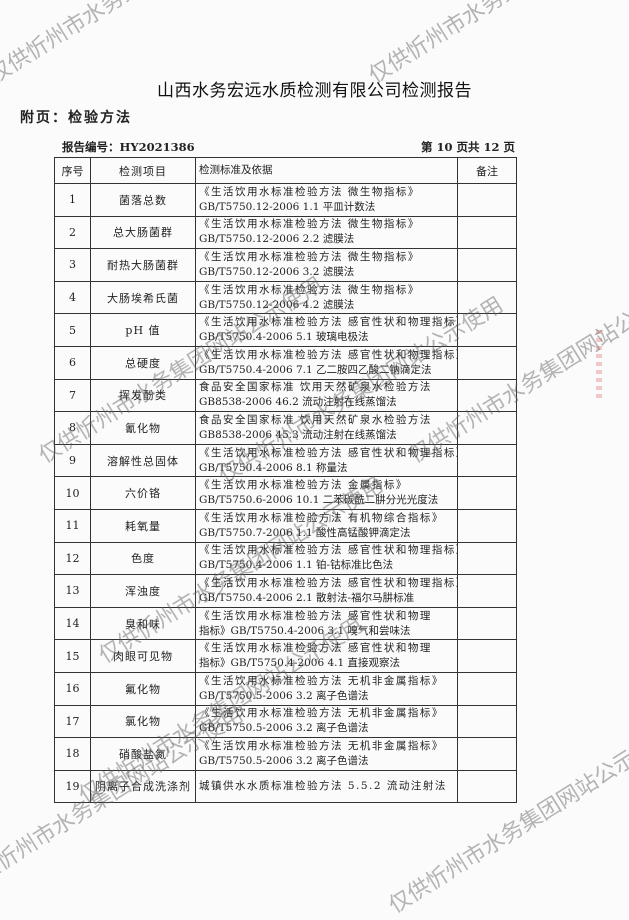 This screenshot has height=920, width=629. What do you see at coordinates (72, 460) in the screenshot?
I see `row-no: 9` at bounding box center [72, 460].